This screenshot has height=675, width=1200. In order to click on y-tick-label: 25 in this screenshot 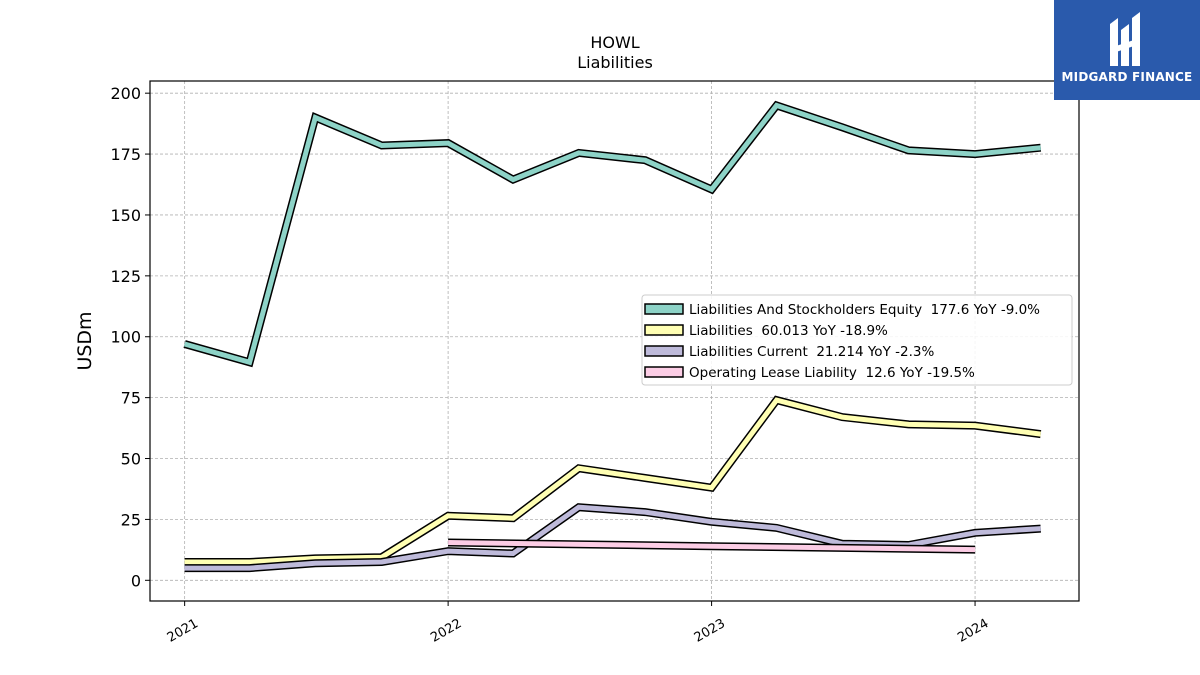, I will do `click(131, 519)`.